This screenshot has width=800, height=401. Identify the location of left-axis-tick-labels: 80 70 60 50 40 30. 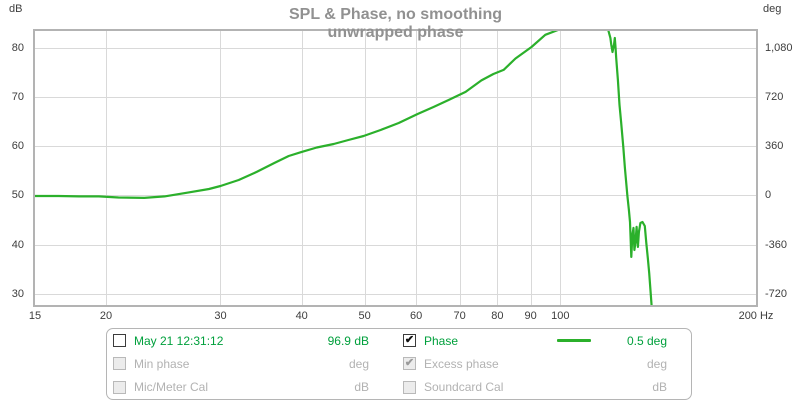
(14, 168).